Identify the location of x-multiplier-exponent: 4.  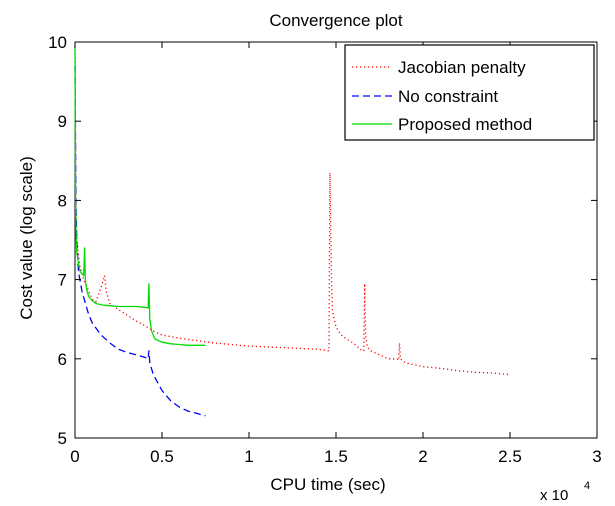
(587, 486).